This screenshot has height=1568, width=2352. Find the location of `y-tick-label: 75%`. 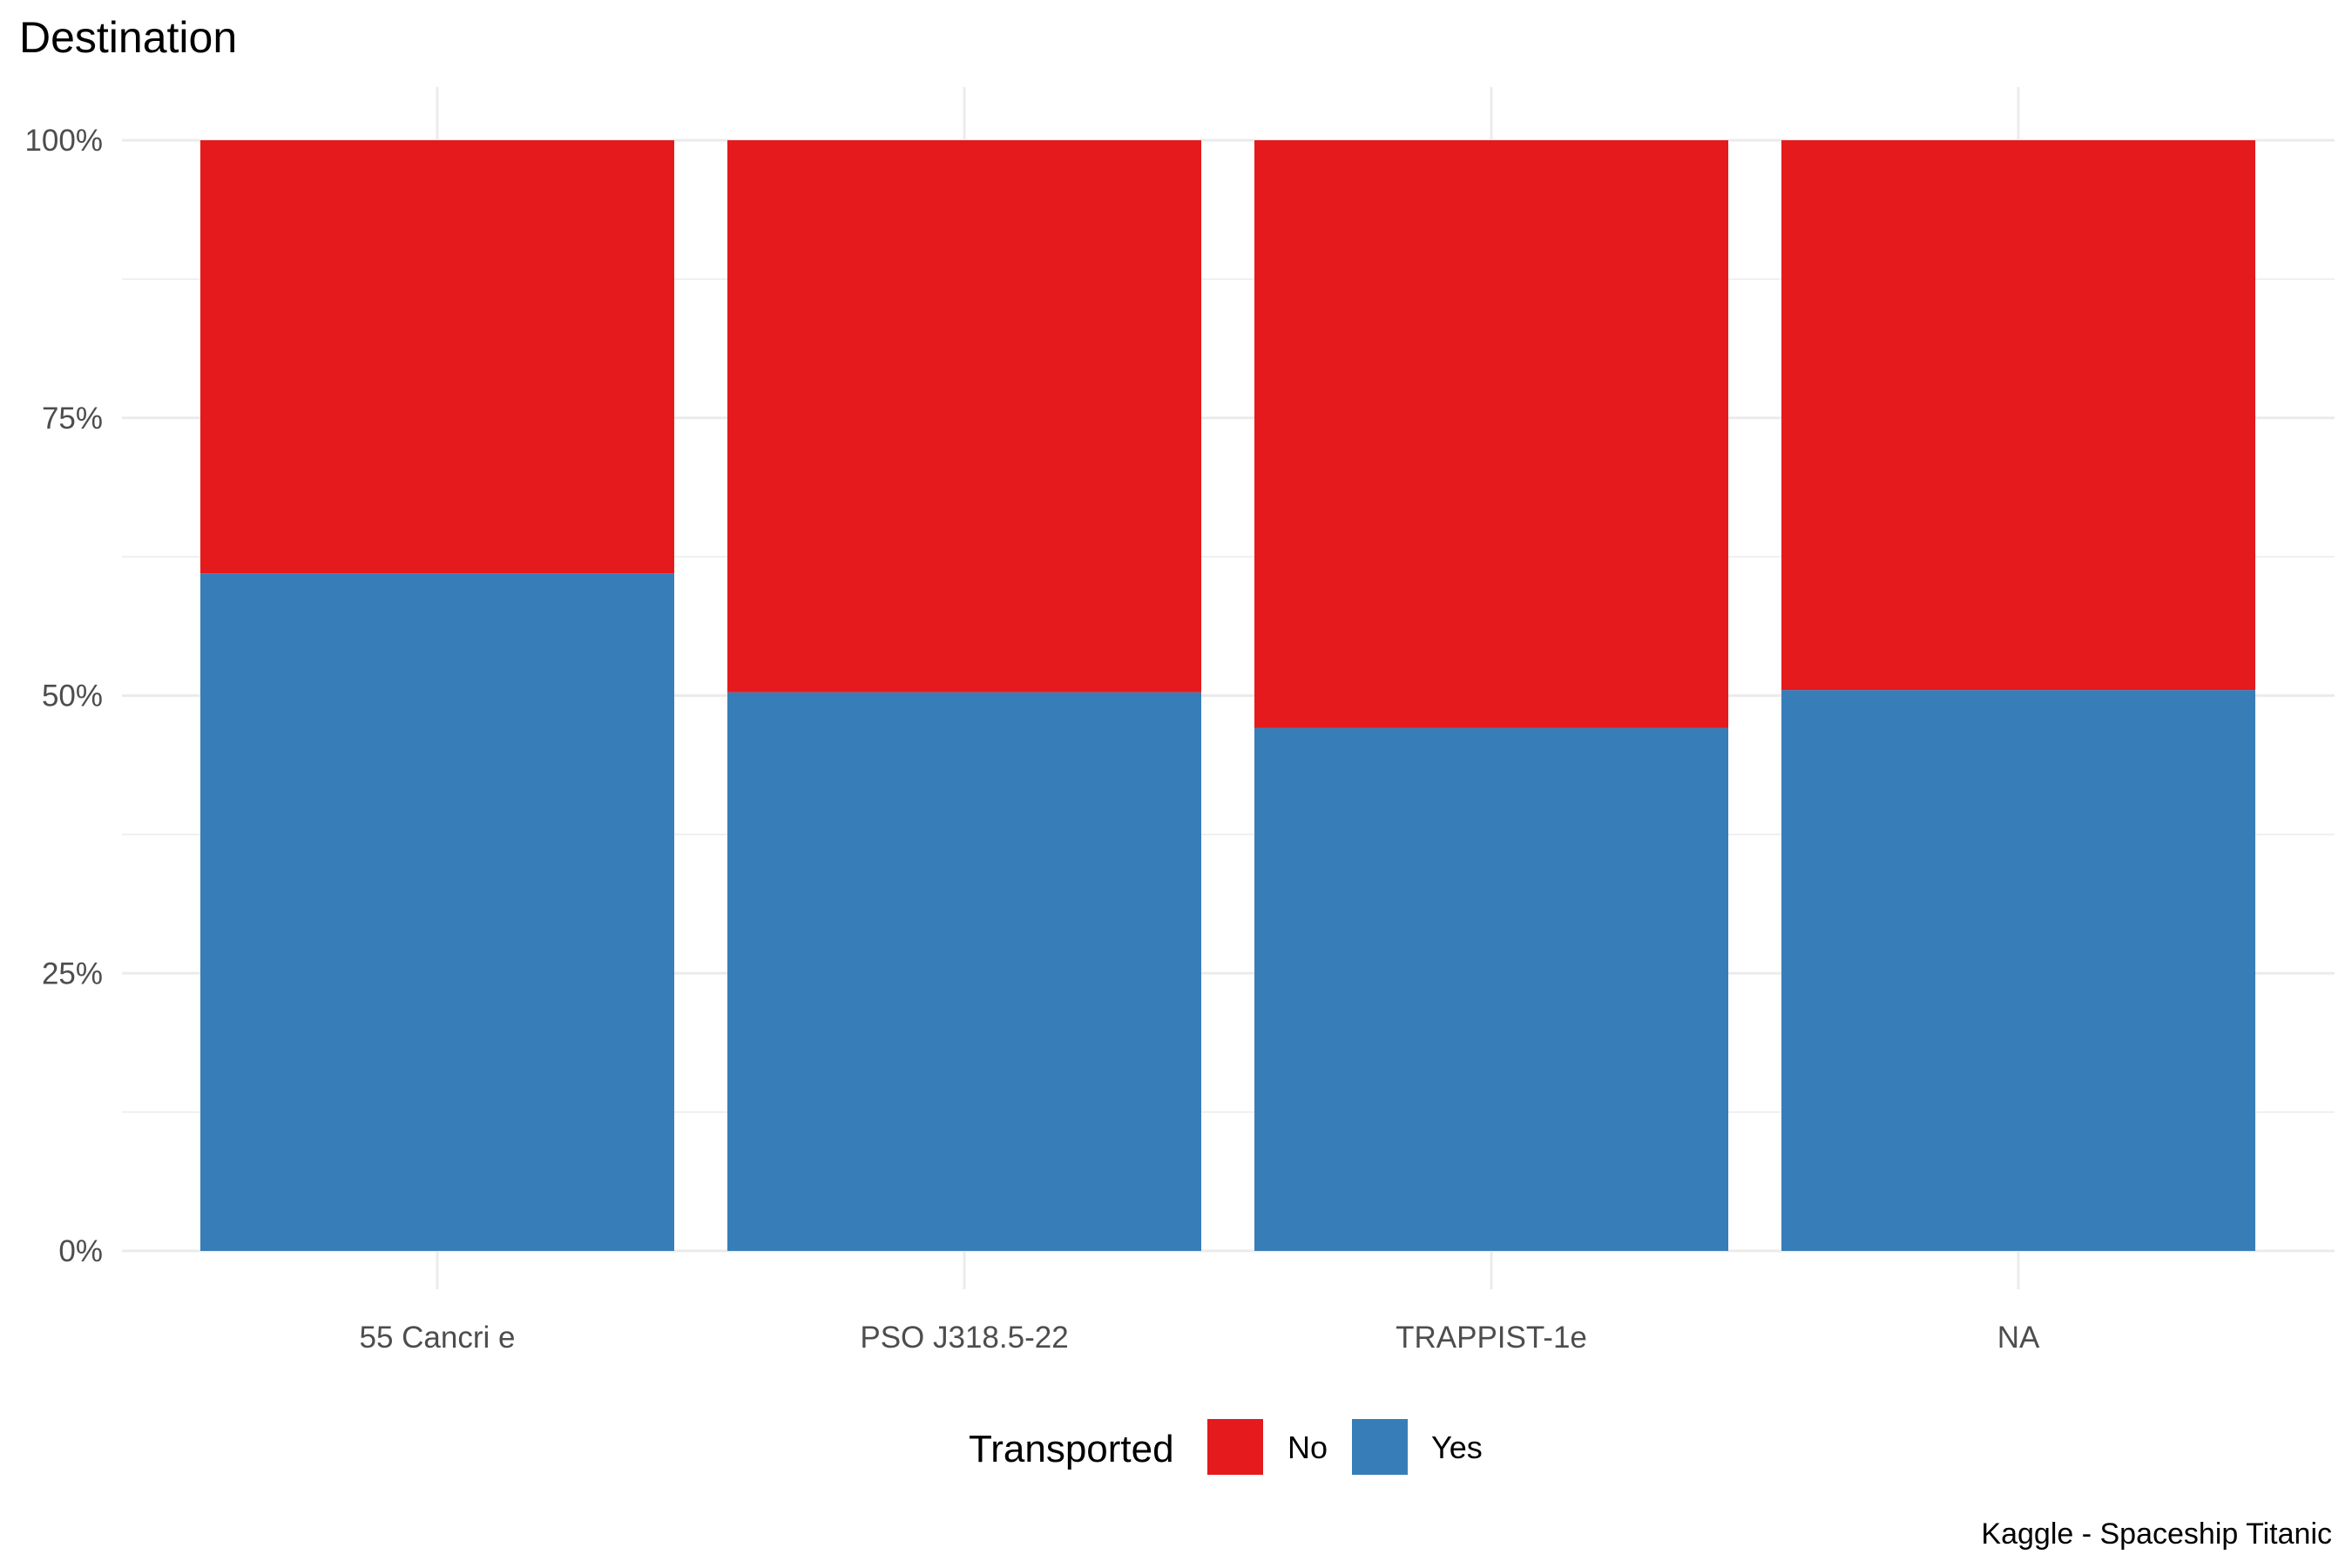

y-tick-label: 75% is located at coordinates (72, 419).